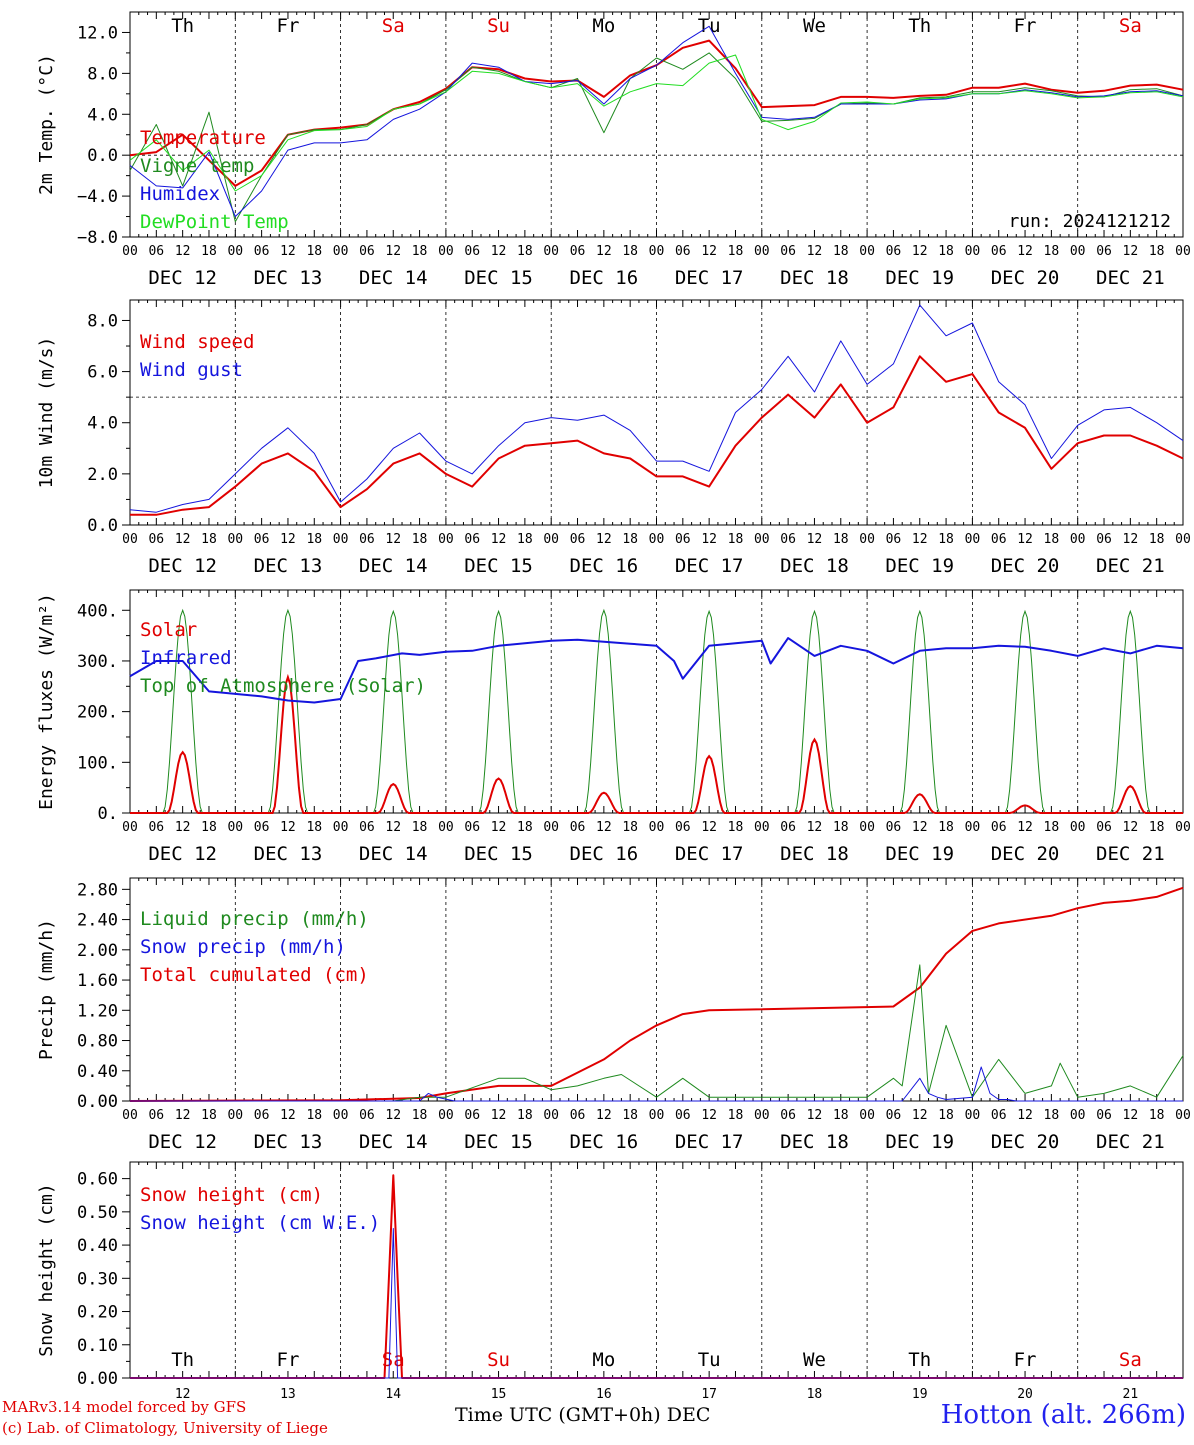  Describe the element at coordinates (288, 1394) in the screenshot. I see `day-number-label: 13` at that location.